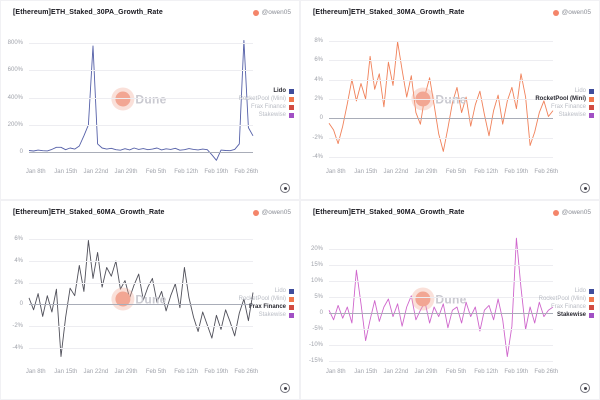 The height and width of the screenshot is (400, 600). Describe the element at coordinates (486, 372) in the screenshot. I see `x-tick-label: Feb 12th` at that location.